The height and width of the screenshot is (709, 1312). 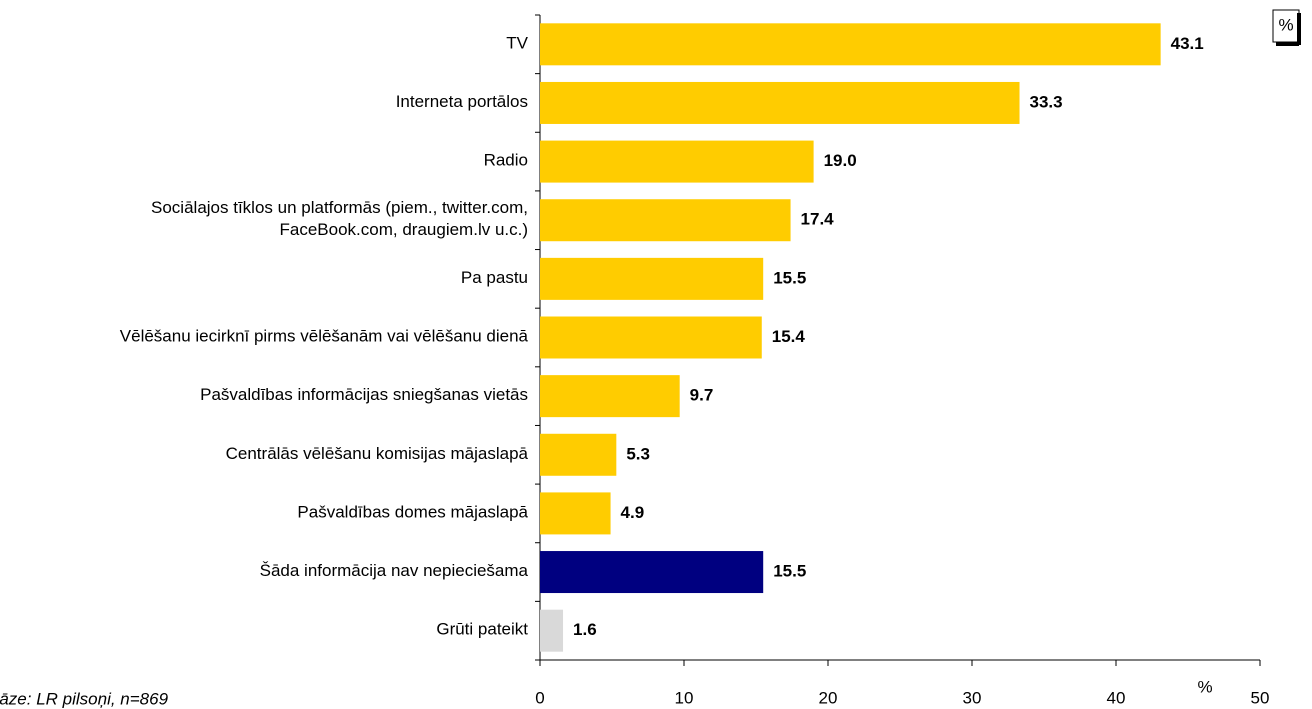 I want to click on value-label: 5.3, so click(x=638, y=453).